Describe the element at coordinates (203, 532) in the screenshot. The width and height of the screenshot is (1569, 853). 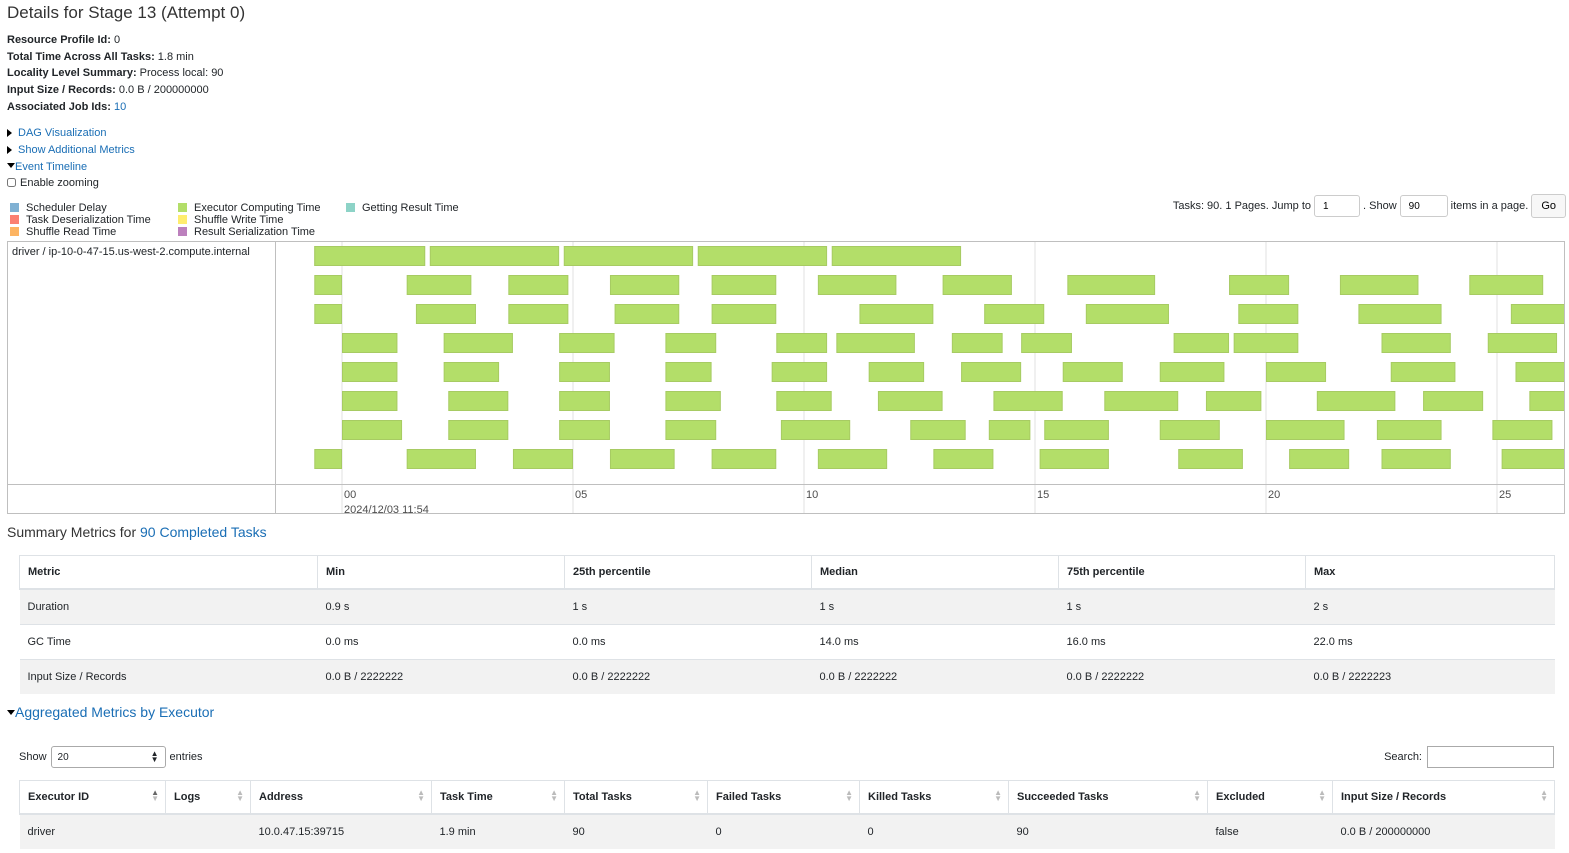
I see `completed-tasks-link: 90 Completed Tasks` at that location.